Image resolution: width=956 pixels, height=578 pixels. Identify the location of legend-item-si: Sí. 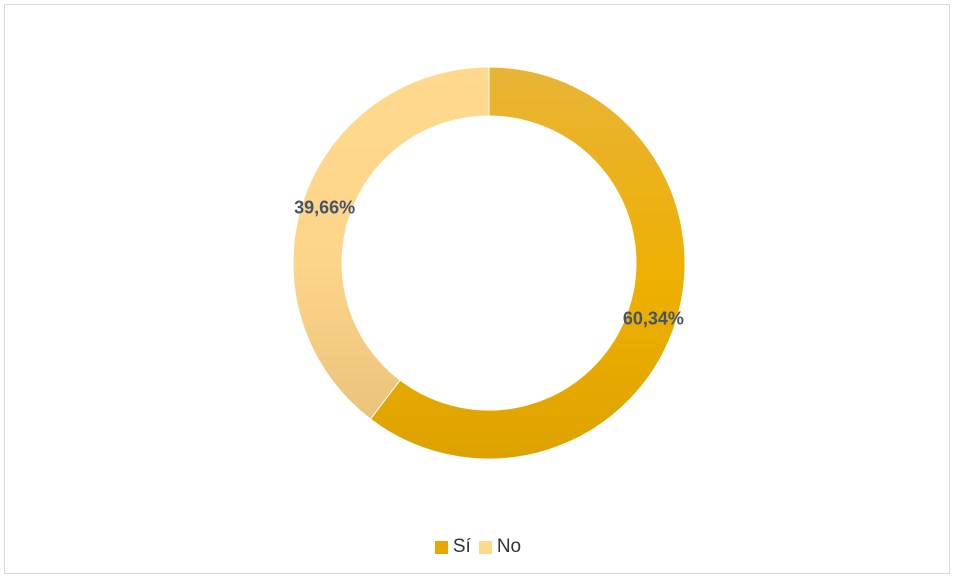
(452, 547).